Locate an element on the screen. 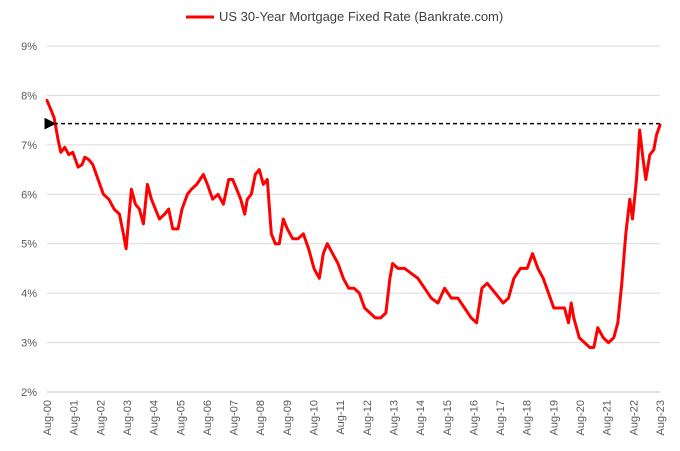  y-tick-label: 2% is located at coordinates (29, 393).